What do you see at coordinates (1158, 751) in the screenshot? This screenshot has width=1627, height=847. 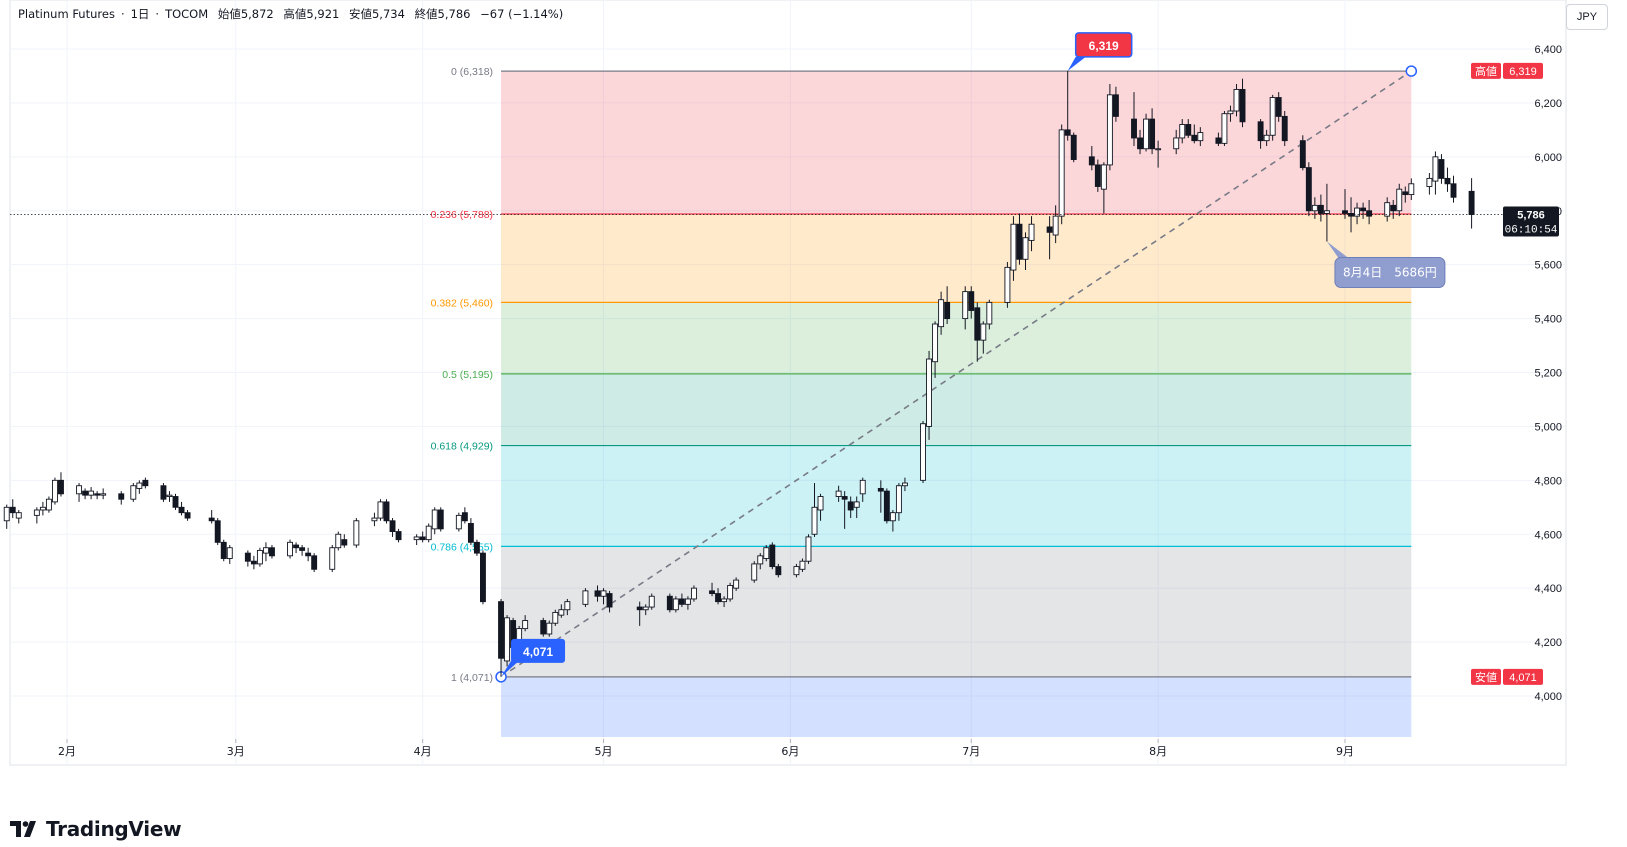 I see `x-tick-label: 8月` at bounding box center [1158, 751].